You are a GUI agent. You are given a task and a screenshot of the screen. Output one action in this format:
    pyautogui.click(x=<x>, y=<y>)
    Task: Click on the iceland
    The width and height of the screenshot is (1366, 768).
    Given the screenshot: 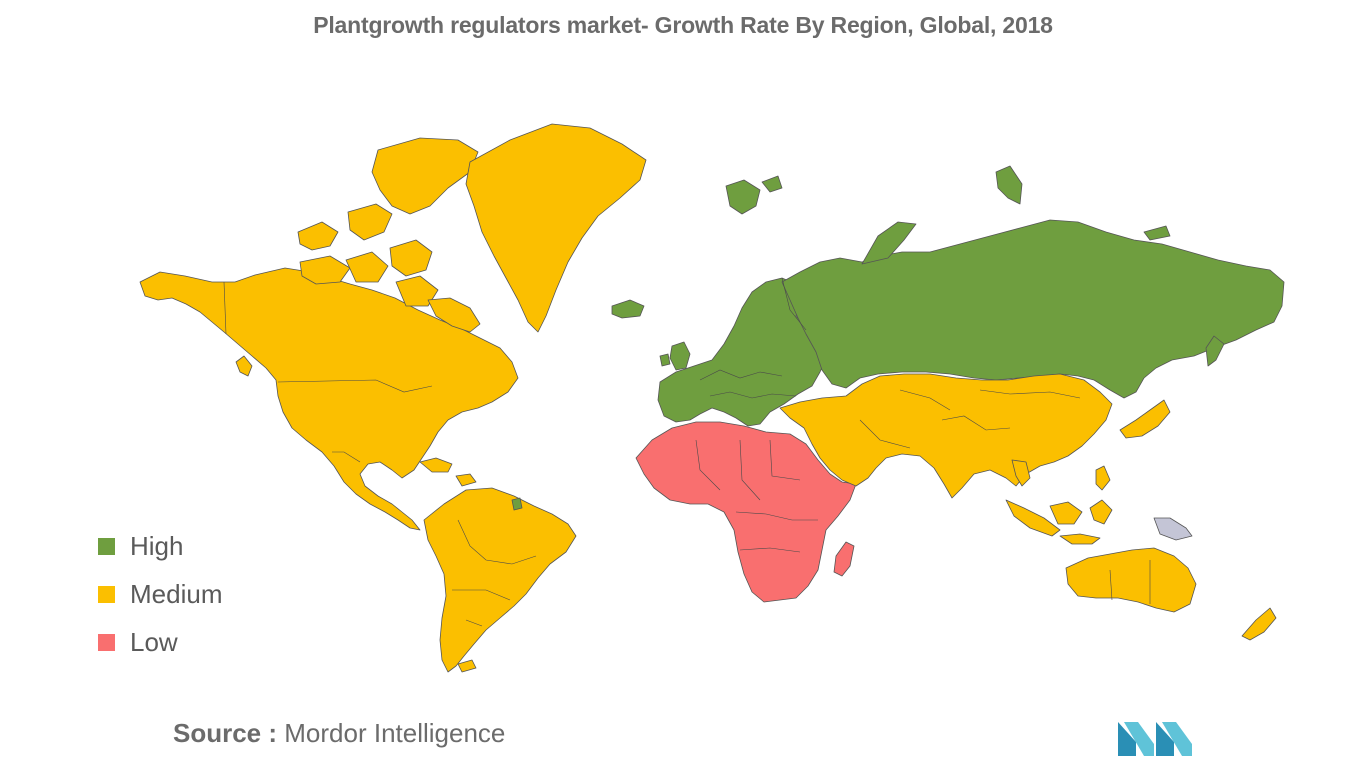 What is the action you would take?
    pyautogui.click(x=628, y=309)
    